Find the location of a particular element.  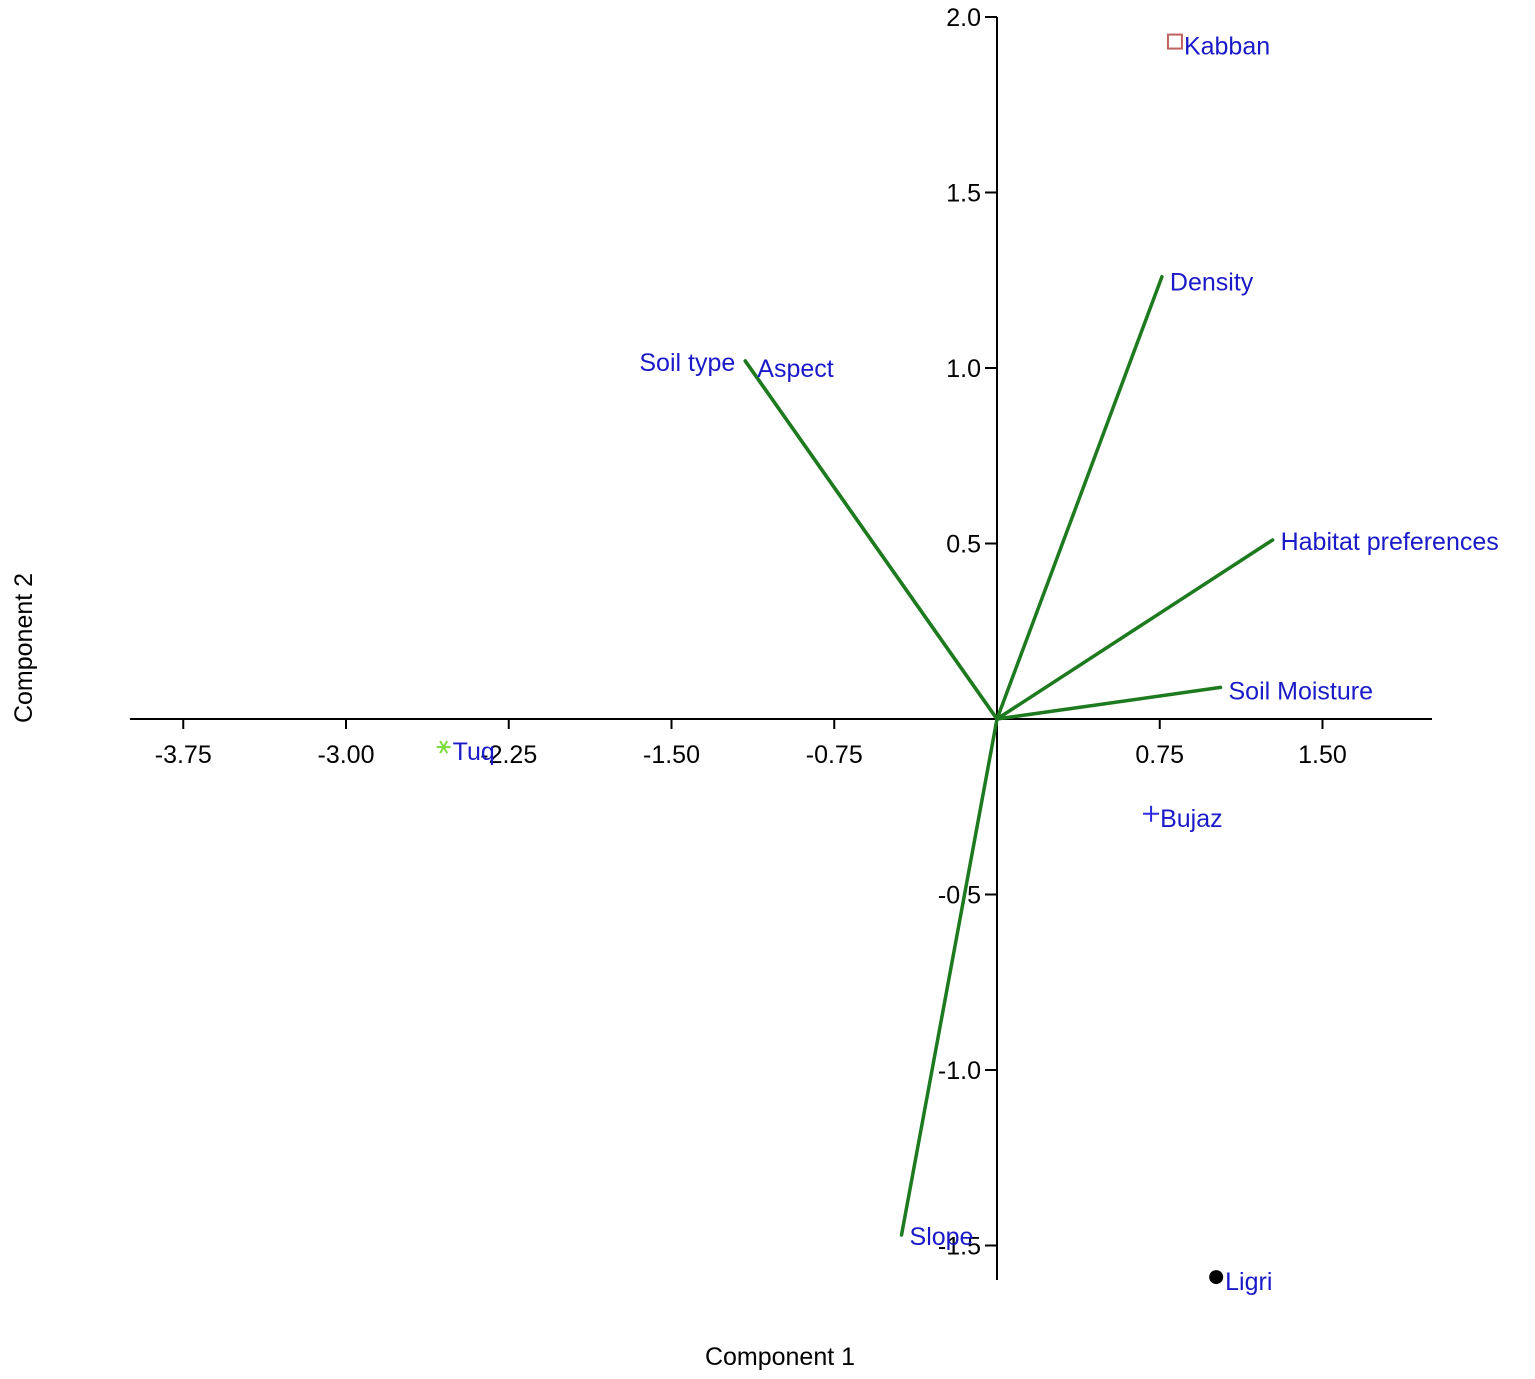

x-tick-label: 1.50 is located at coordinates (1322, 755).